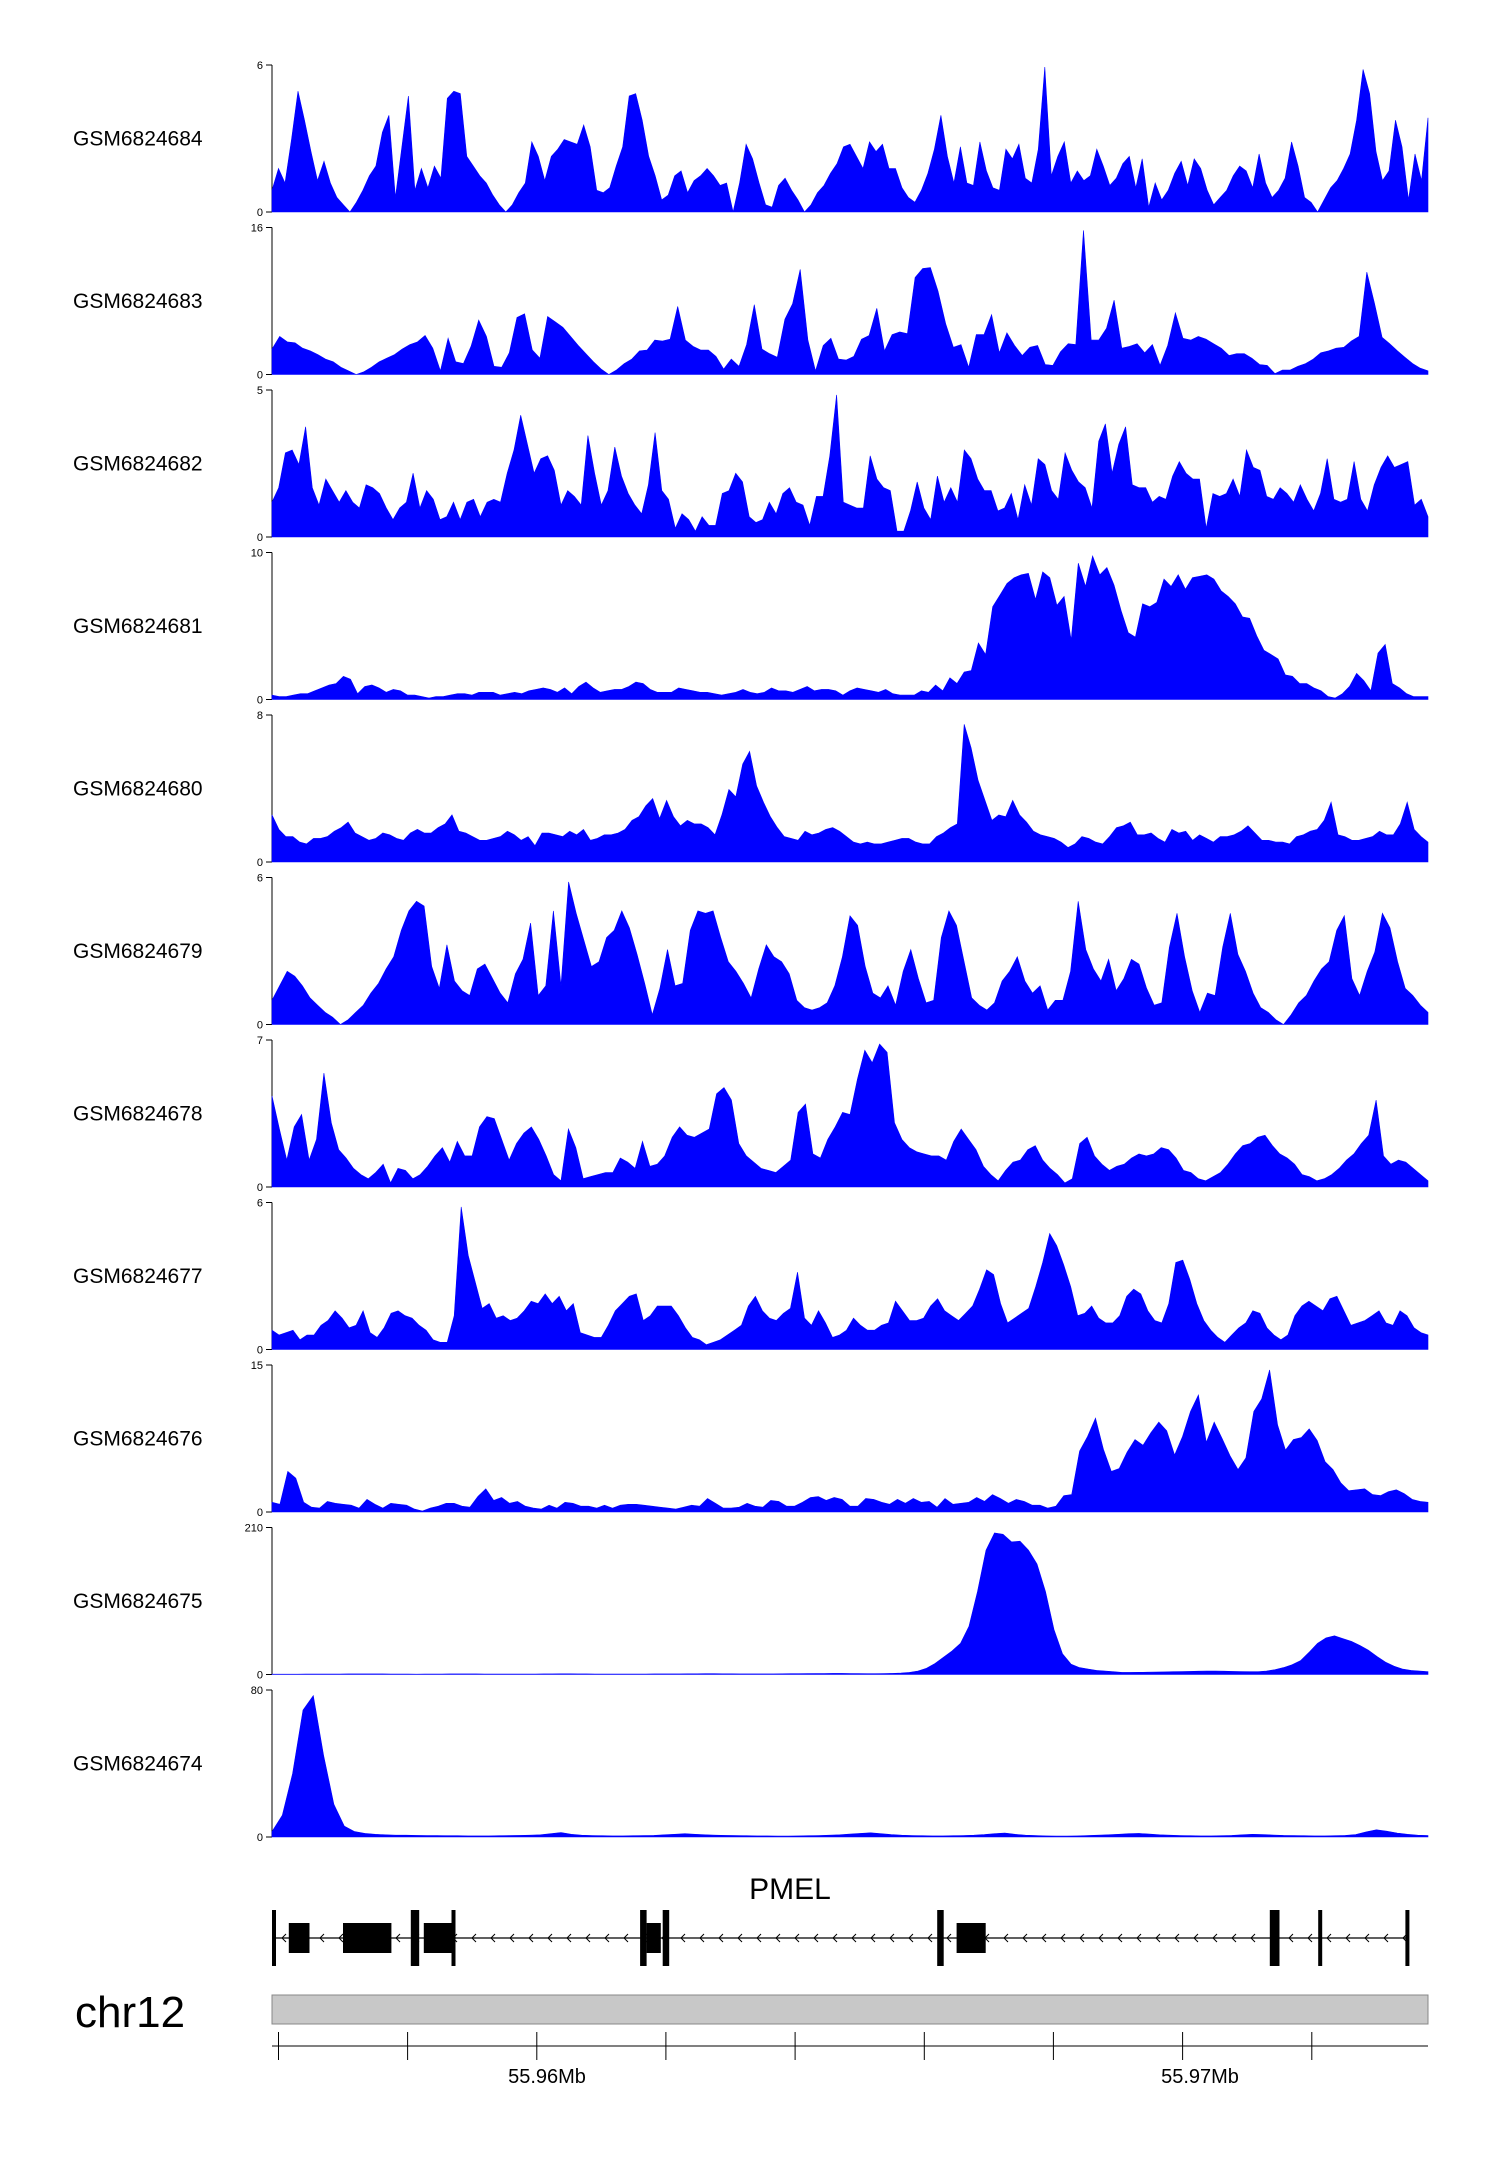  What do you see at coordinates (752, 2012) in the screenshot?
I see `chromosome-track: chr12` at bounding box center [752, 2012].